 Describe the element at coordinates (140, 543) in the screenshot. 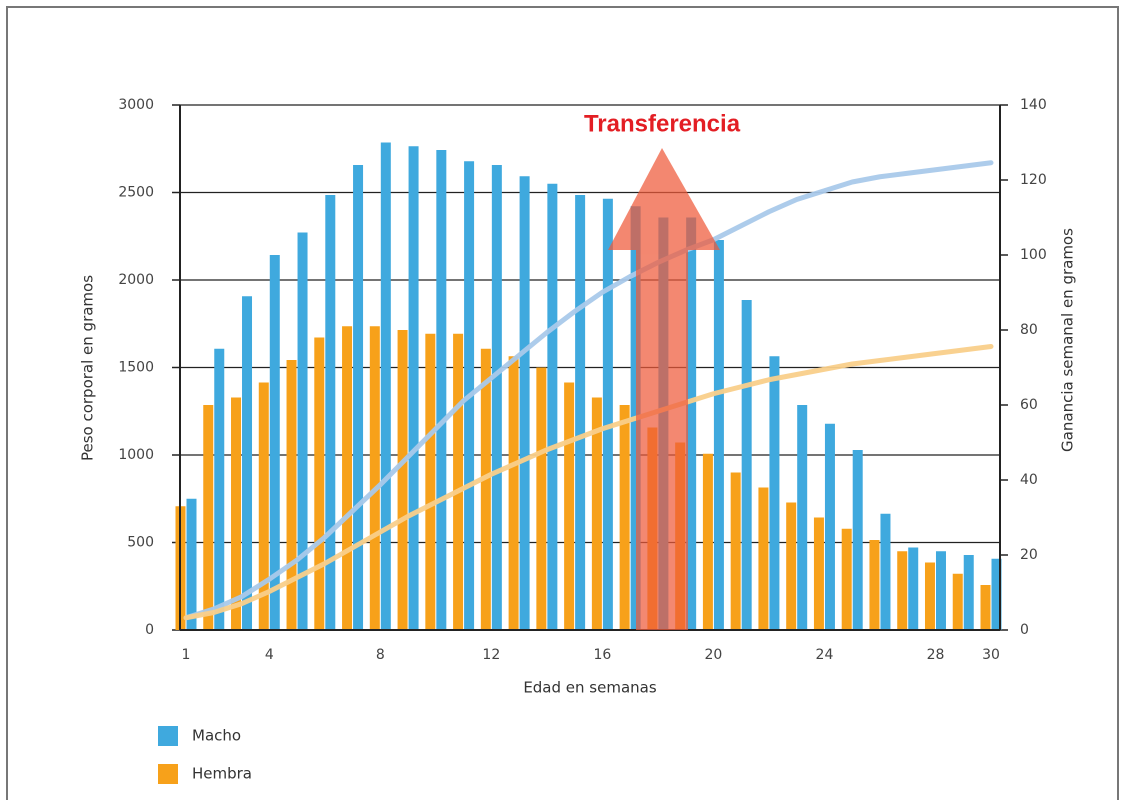

I see `y-tick-label: 500` at that location.